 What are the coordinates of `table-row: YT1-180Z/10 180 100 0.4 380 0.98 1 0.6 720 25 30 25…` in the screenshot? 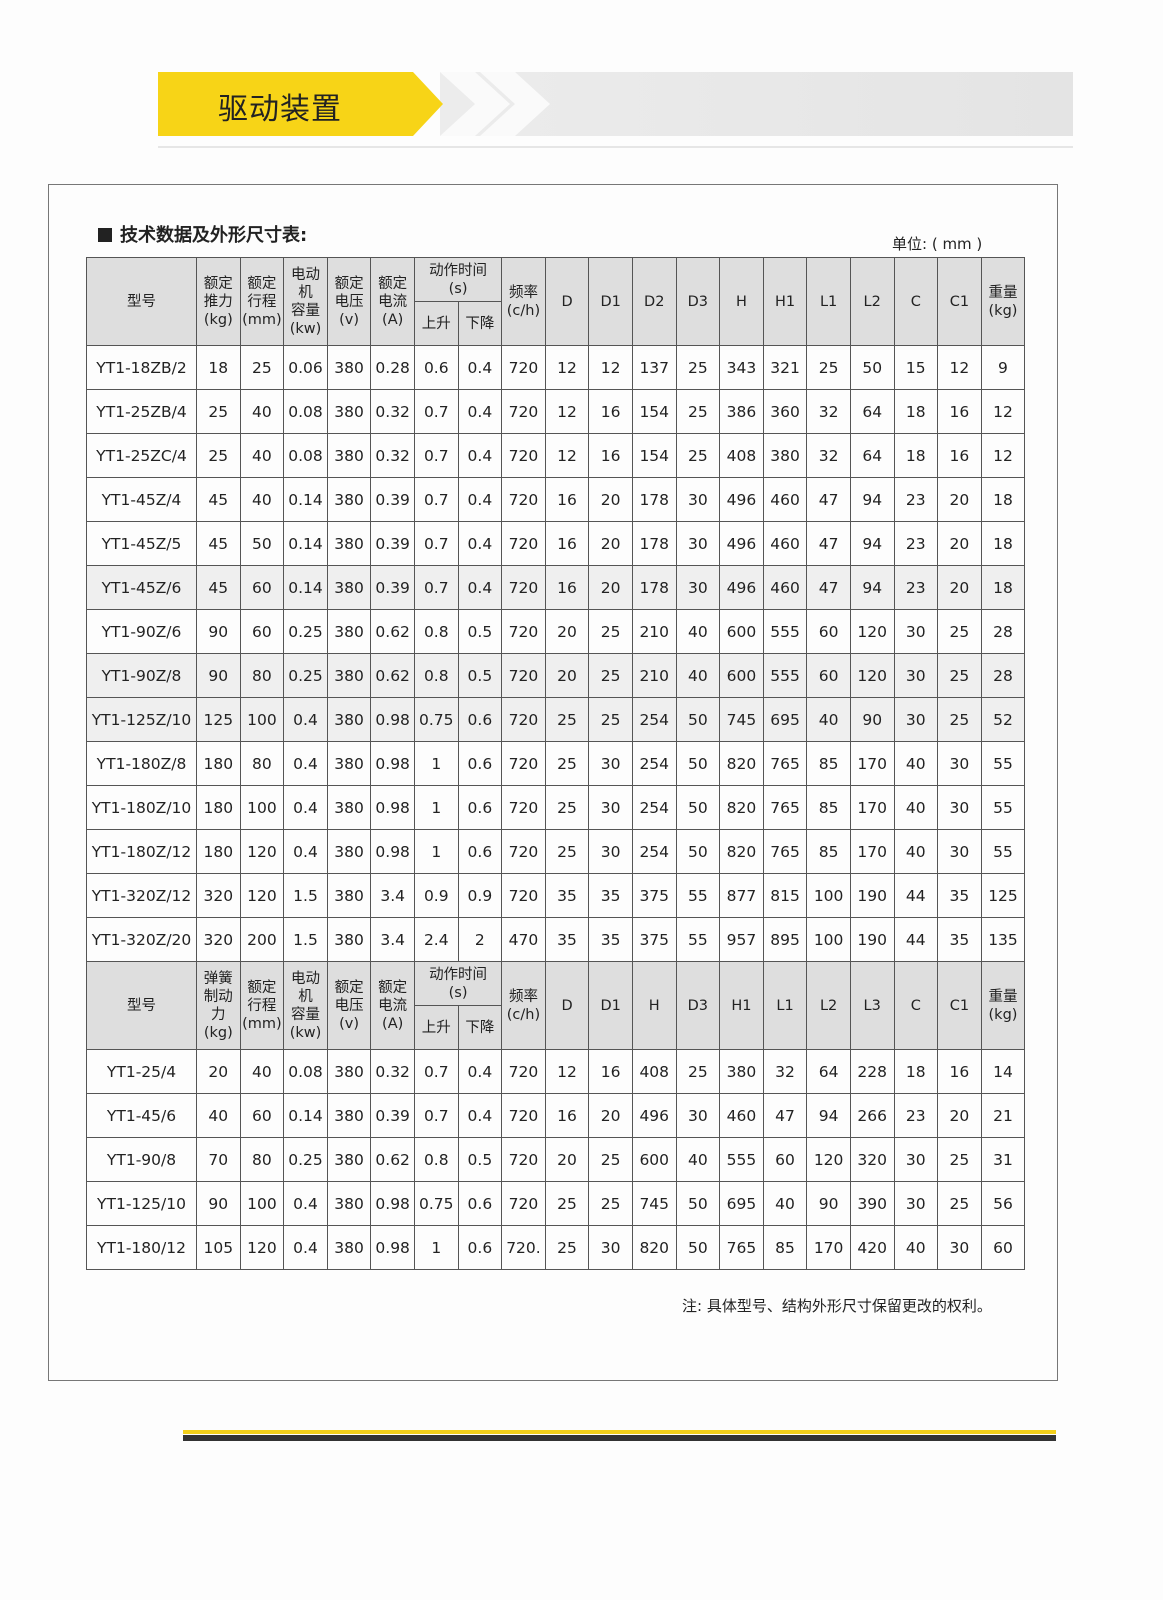 It's located at (556, 807).